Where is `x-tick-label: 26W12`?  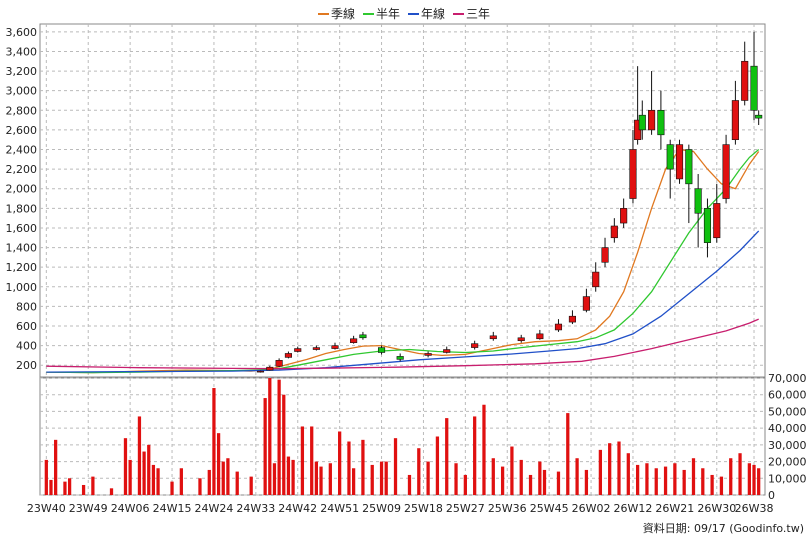
x-tick-label: 26W12 is located at coordinates (633, 508).